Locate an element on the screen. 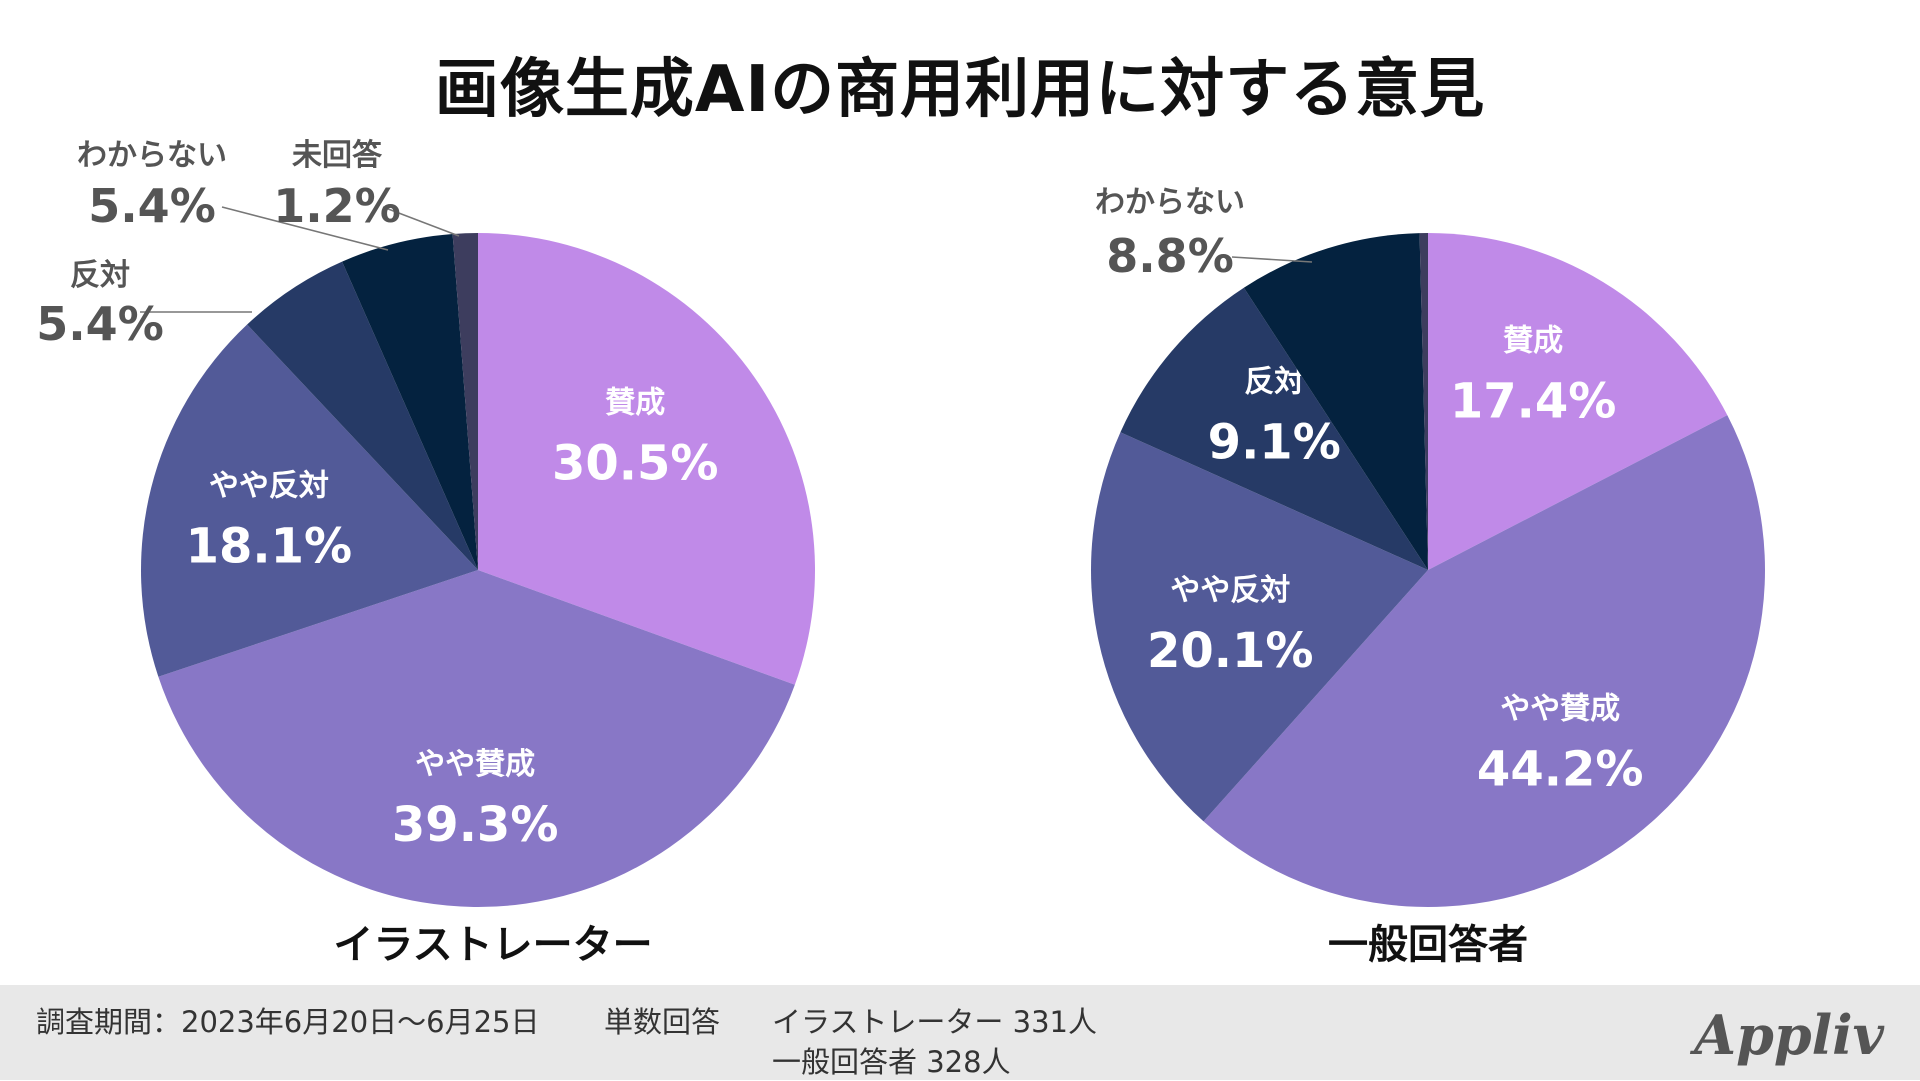 The image size is (1920, 1081). illustrator-label-3: 反対 is located at coordinates (100, 275).